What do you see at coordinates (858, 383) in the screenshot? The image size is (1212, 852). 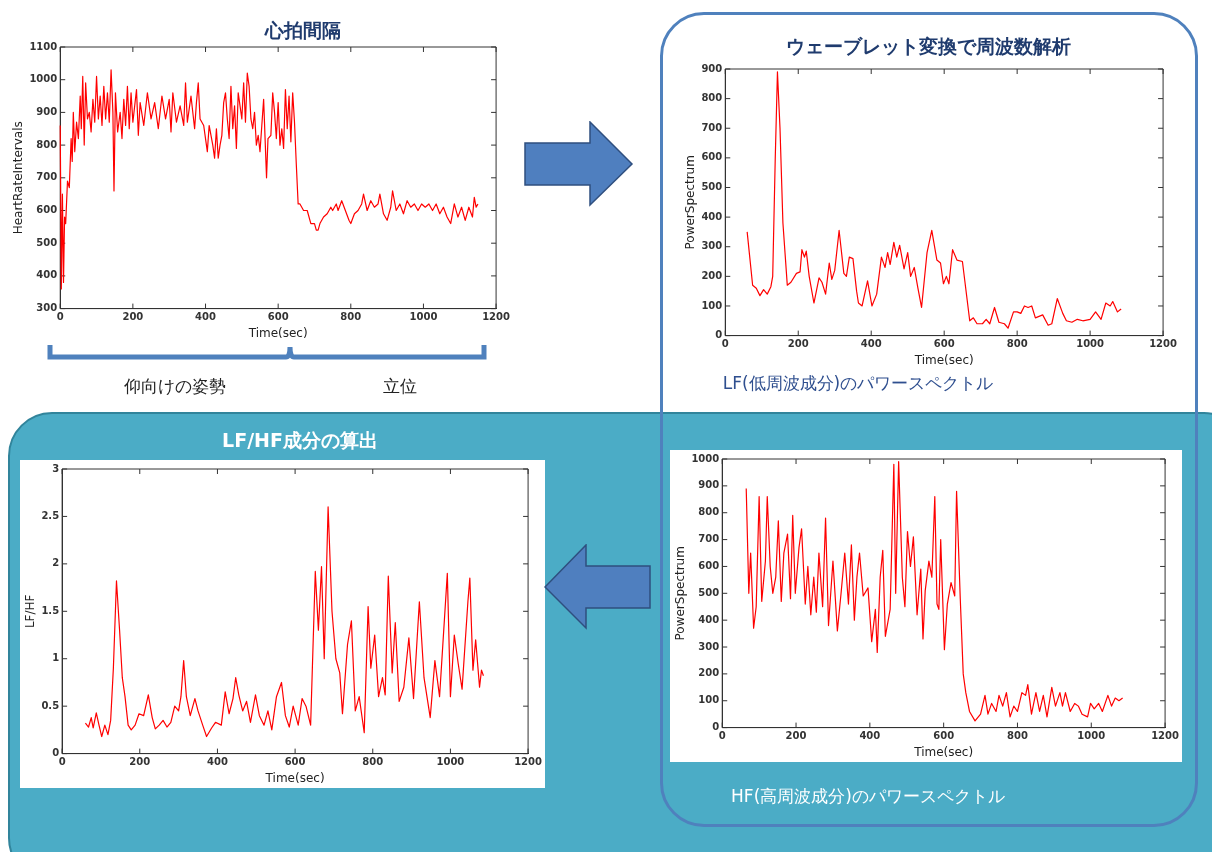 I see `text: LF(低周波成分)のパワースペクトル` at bounding box center [858, 383].